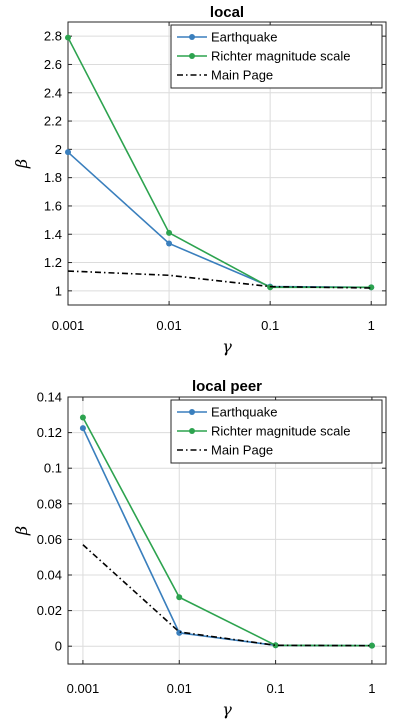 This screenshot has width=393, height=723. What do you see at coordinates (49, 503) in the screenshot?
I see `y-tick-label: 0.08` at bounding box center [49, 503].